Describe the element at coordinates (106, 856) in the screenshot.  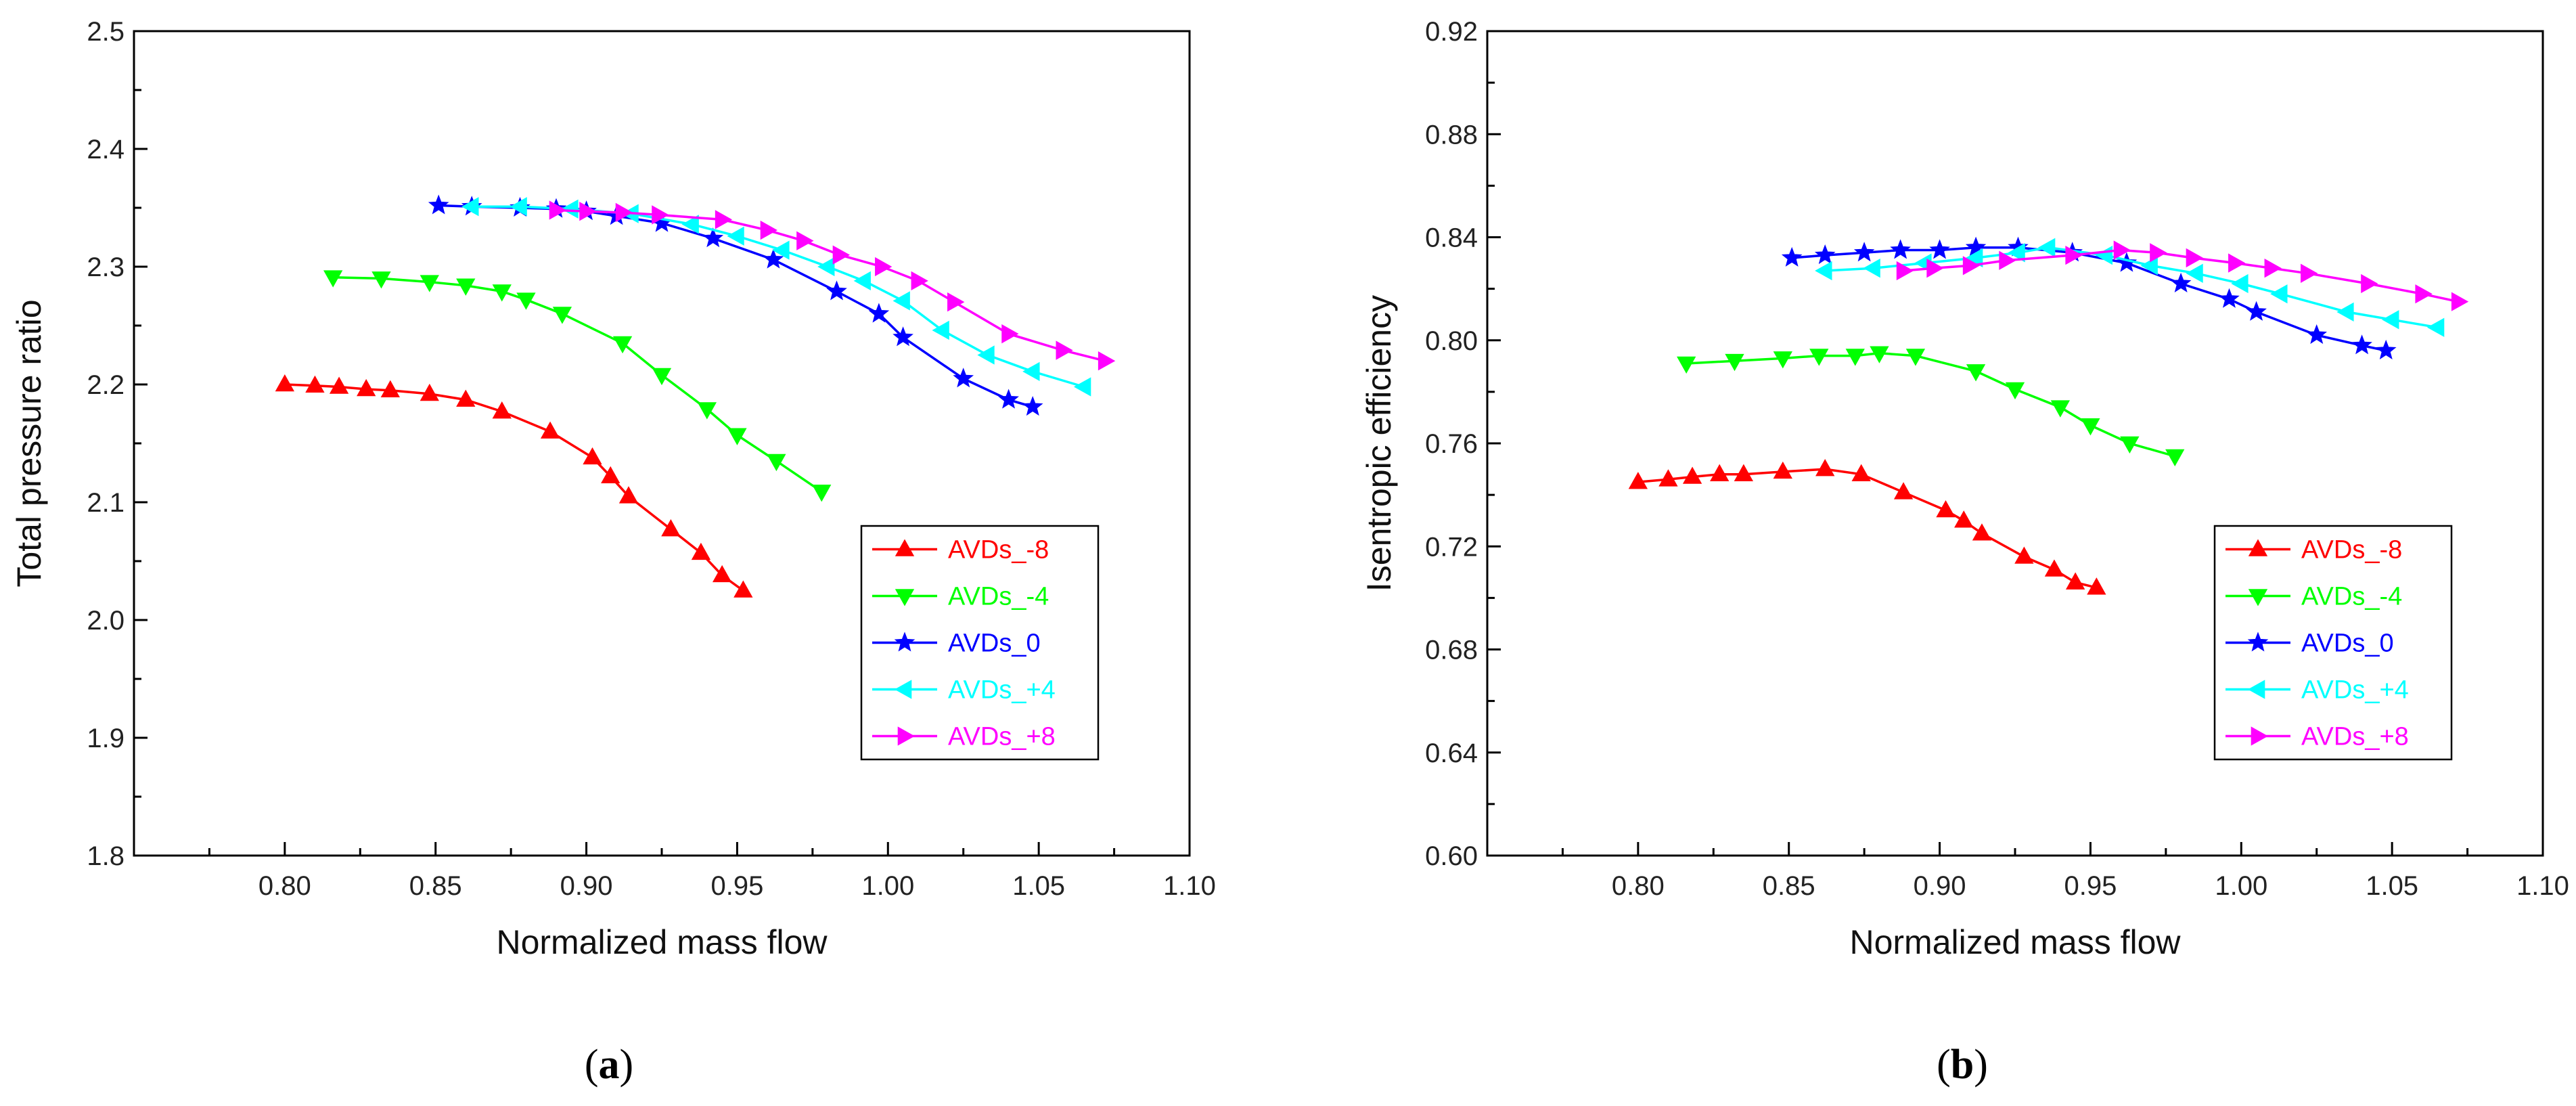
I see `y-tick-label: 1.8` at that location.